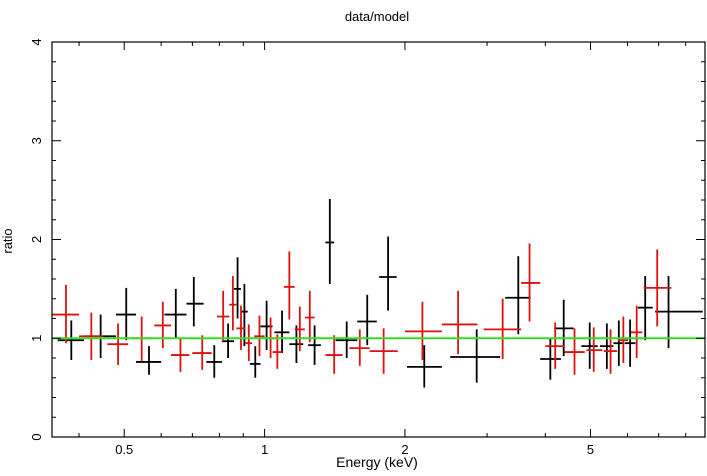 The image size is (707, 476). What do you see at coordinates (36, 41) in the screenshot?
I see `y-tick-label: 4` at bounding box center [36, 41].